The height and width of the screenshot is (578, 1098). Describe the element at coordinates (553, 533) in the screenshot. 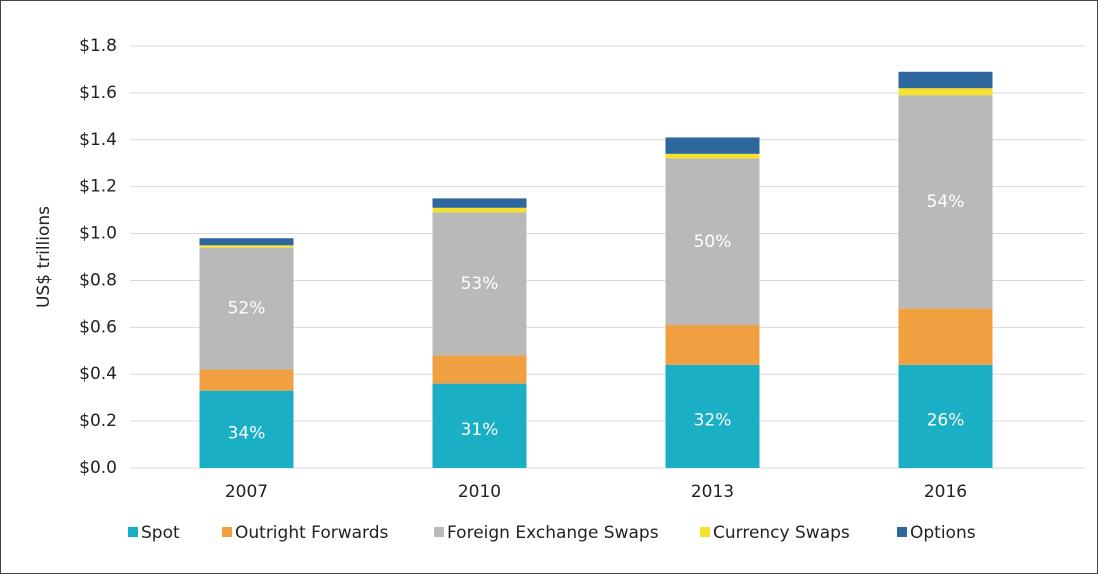

I see `legend-label: Foreign Exchange Swaps` at that location.